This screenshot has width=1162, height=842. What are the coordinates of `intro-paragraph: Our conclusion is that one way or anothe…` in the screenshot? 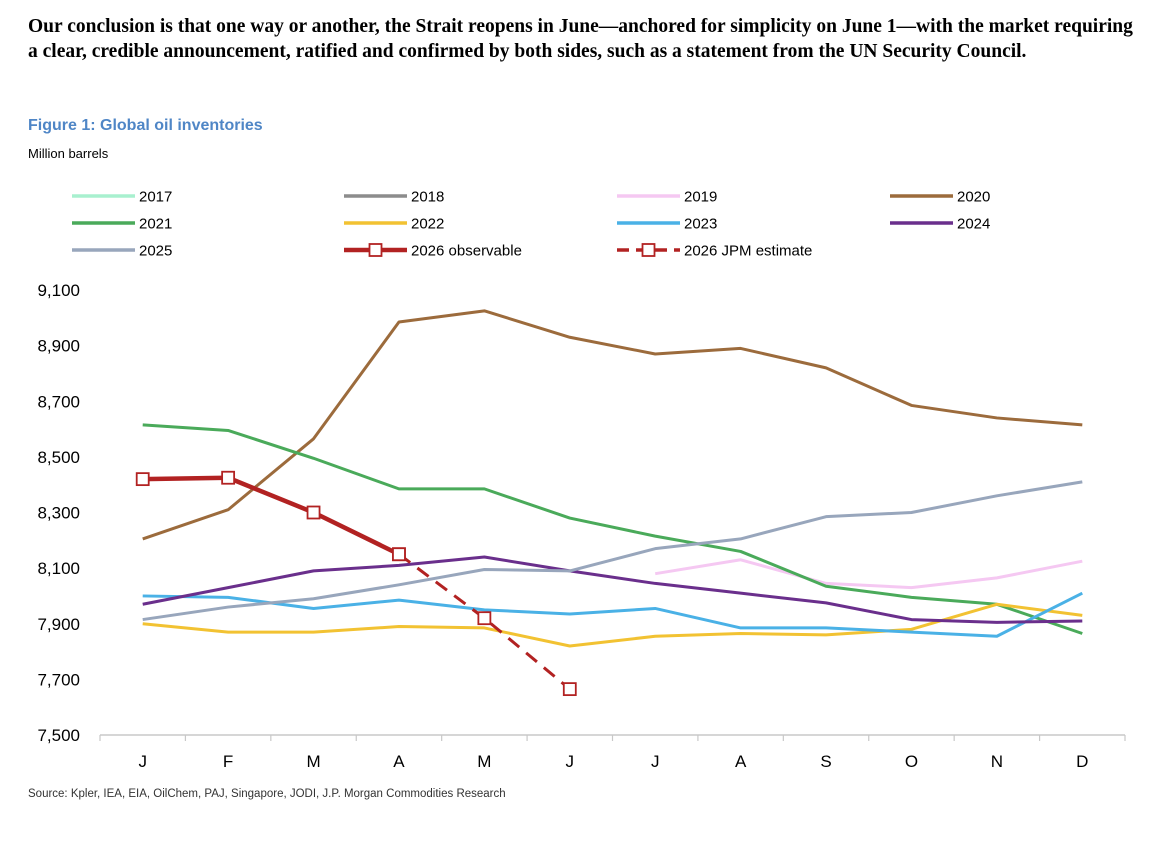 It's located at (580, 39).